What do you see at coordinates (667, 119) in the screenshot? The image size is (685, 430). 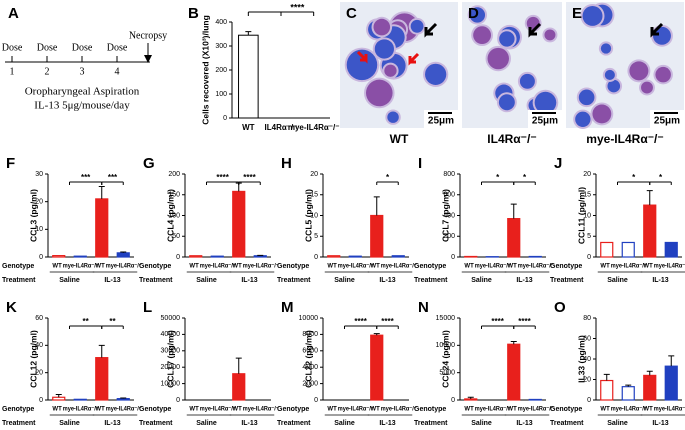 I see `scale-box` at bounding box center [667, 119].